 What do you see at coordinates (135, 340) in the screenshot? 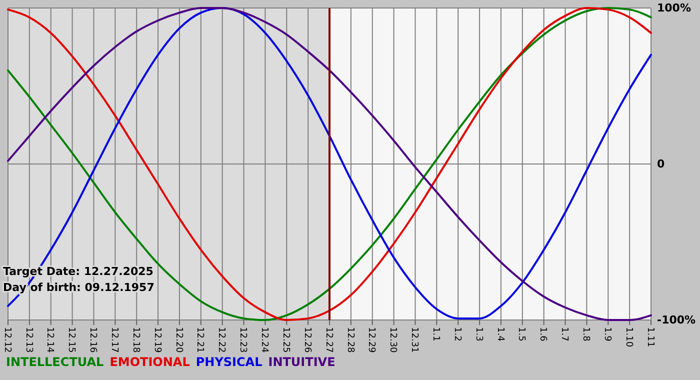
I see `x-tick-label: 12.18` at bounding box center [135, 340].